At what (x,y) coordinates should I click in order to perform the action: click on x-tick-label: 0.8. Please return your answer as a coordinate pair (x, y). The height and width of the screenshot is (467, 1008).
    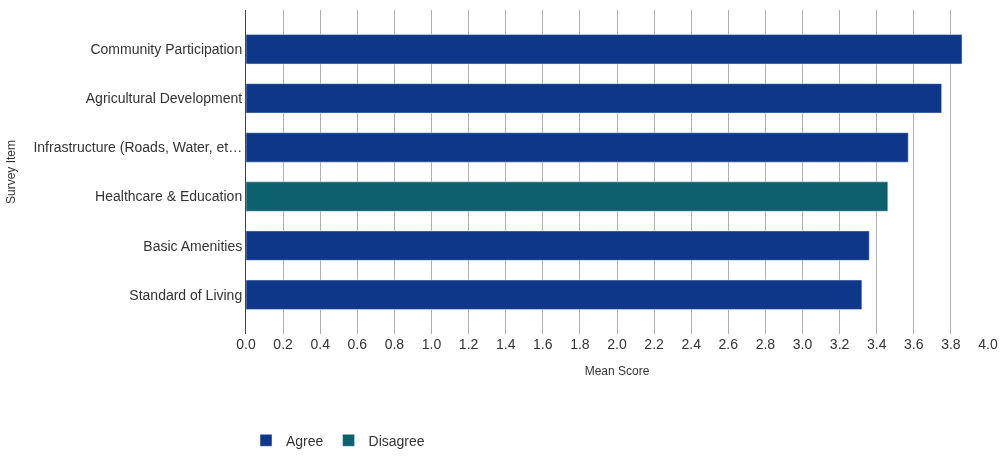
    Looking at the image, I should click on (394, 344).